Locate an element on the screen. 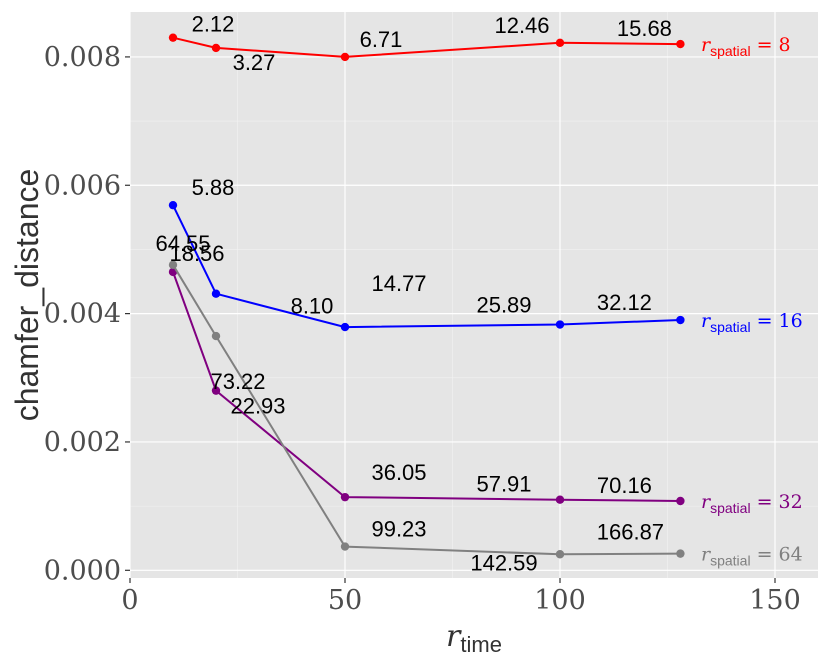 This screenshot has height=664, width=830. point-label: 32.12 is located at coordinates (624, 302).